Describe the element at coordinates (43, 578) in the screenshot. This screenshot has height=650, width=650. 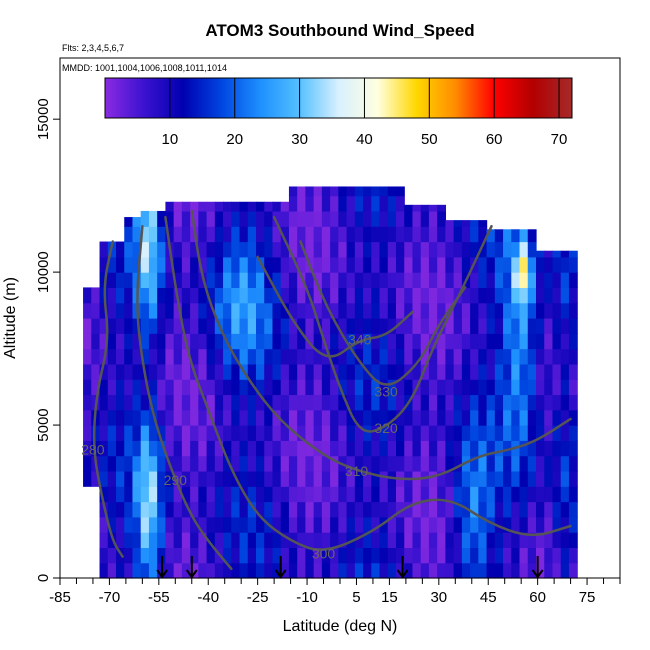
I see `y-tick-label: 0` at that location.